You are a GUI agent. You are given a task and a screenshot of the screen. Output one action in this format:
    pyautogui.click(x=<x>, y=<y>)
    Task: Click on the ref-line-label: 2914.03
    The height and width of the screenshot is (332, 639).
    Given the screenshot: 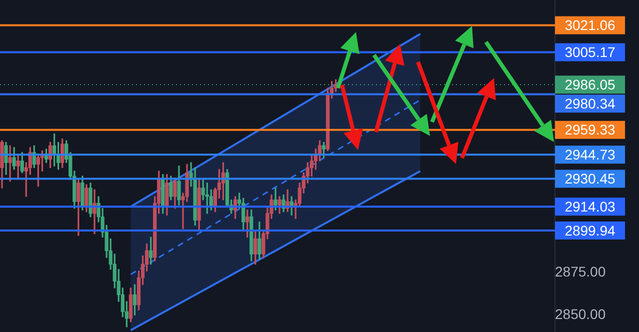 What is the action you would take?
    pyautogui.click(x=590, y=206)
    